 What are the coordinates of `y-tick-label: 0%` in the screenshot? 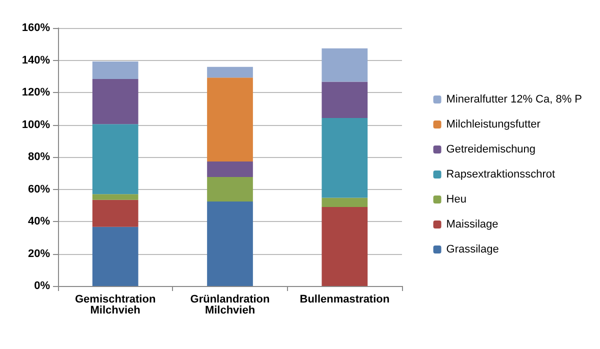 It's located at (42, 286).